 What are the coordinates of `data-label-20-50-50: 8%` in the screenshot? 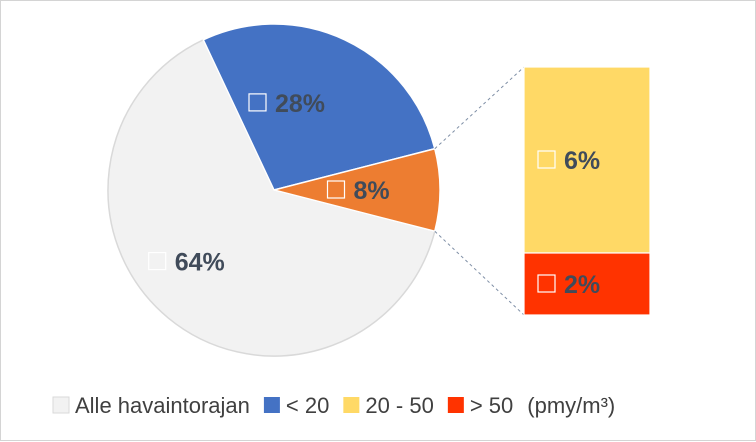 It's located at (358, 191).